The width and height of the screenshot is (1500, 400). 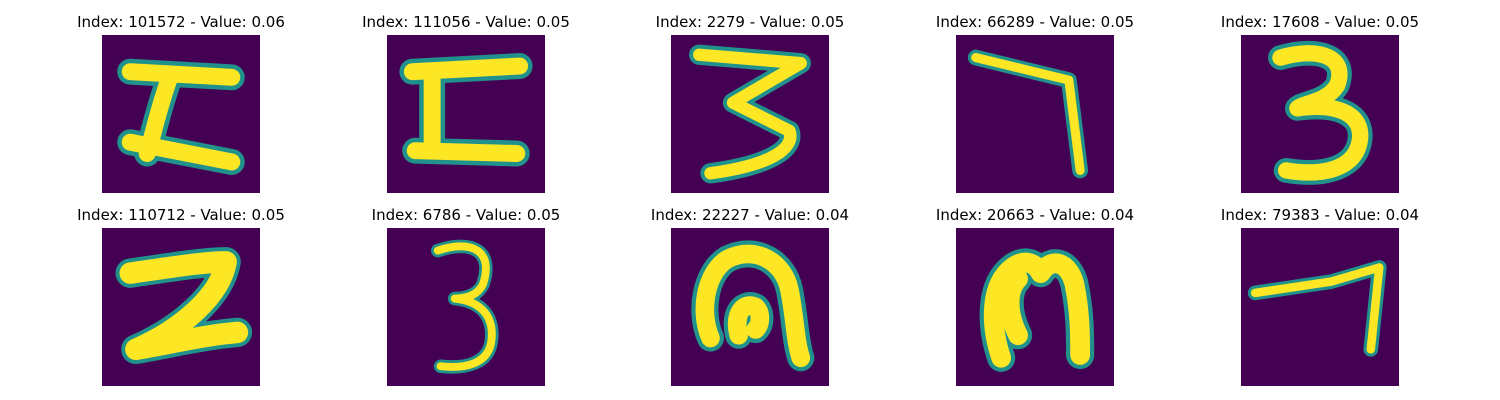 What do you see at coordinates (466, 215) in the screenshot?
I see `cell-title: Index: 6786 - Value: 0.05` at bounding box center [466, 215].